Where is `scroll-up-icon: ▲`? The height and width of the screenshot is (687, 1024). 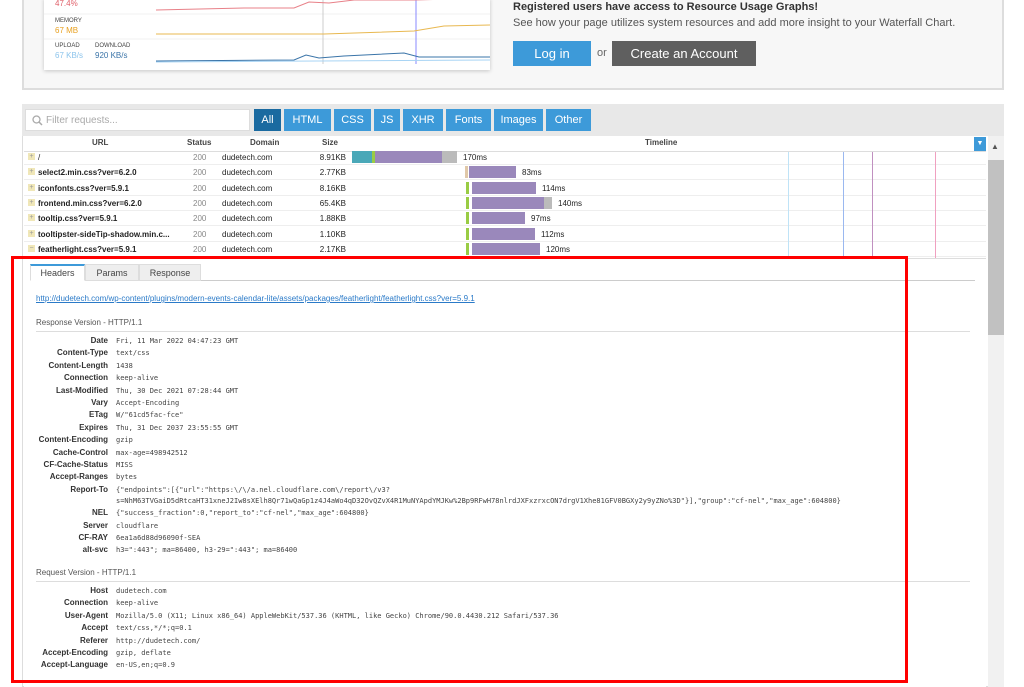
scroll-up-icon: ▲ is located at coordinates (995, 146).